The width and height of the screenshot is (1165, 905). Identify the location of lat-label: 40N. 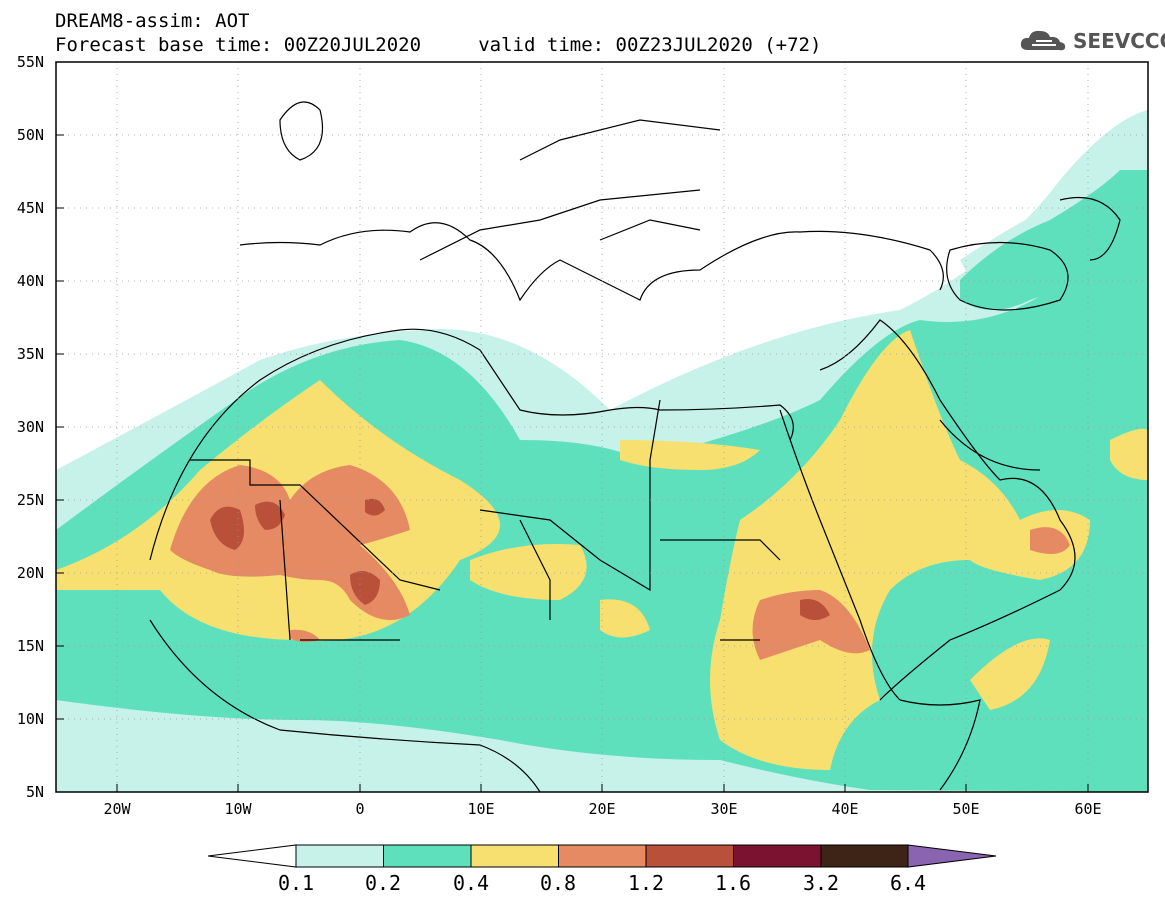
(30, 281).